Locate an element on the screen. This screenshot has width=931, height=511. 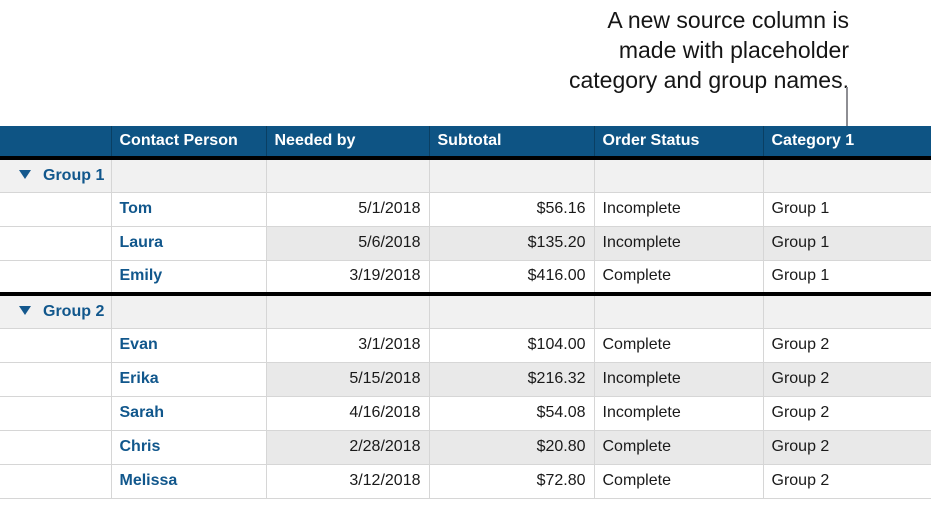
needed-by-cell: 3/19/2018 is located at coordinates (347, 277).